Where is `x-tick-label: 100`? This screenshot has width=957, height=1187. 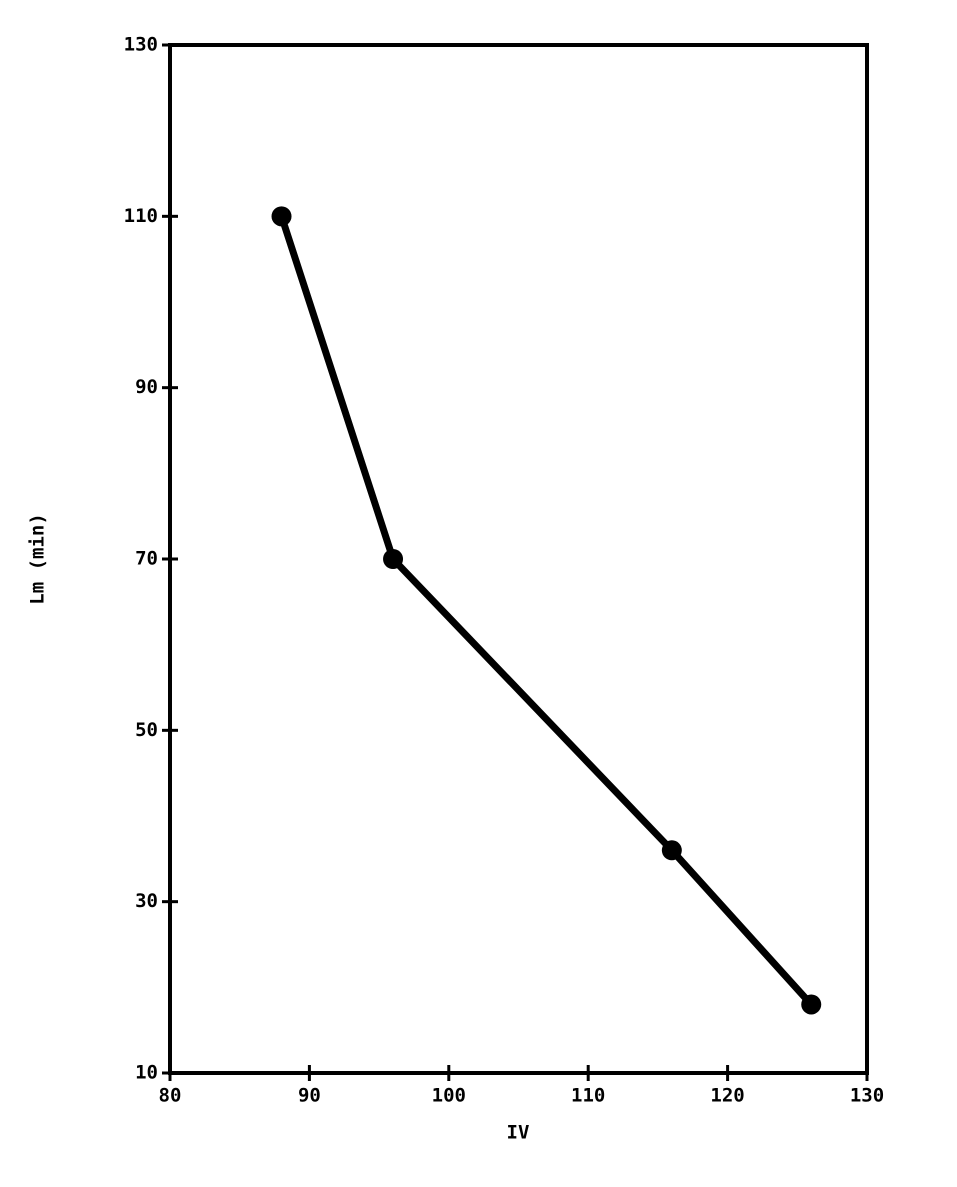 x-tick-label: 100 is located at coordinates (449, 1096).